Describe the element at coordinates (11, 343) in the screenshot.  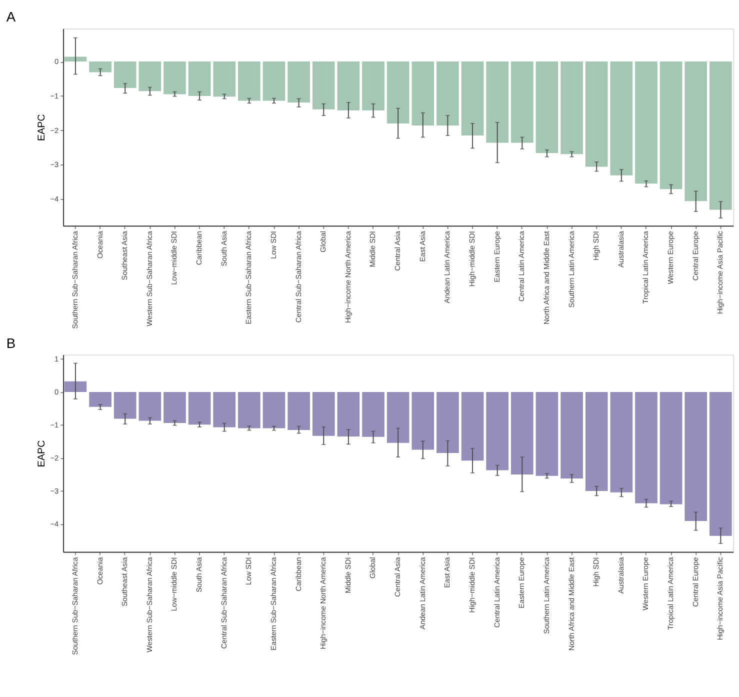
I see `chart-title: B` at that location.